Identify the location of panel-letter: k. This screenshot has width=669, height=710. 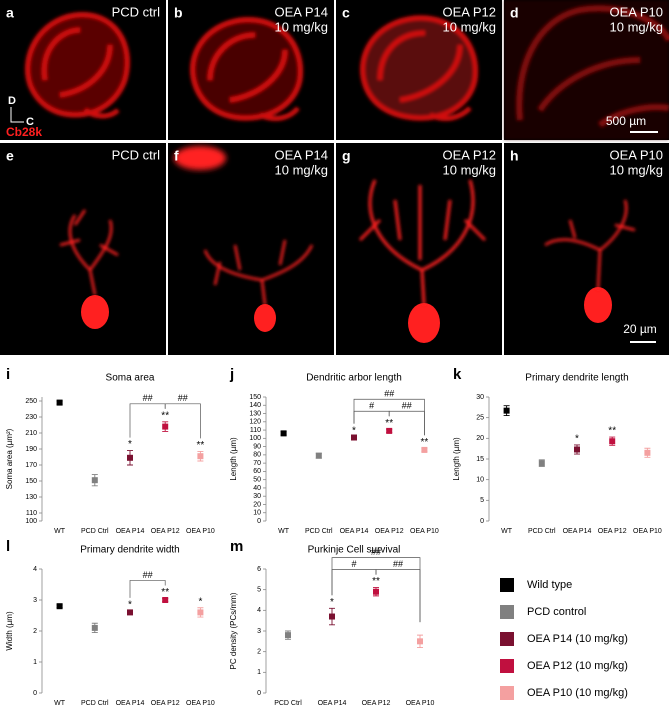
(457, 374).